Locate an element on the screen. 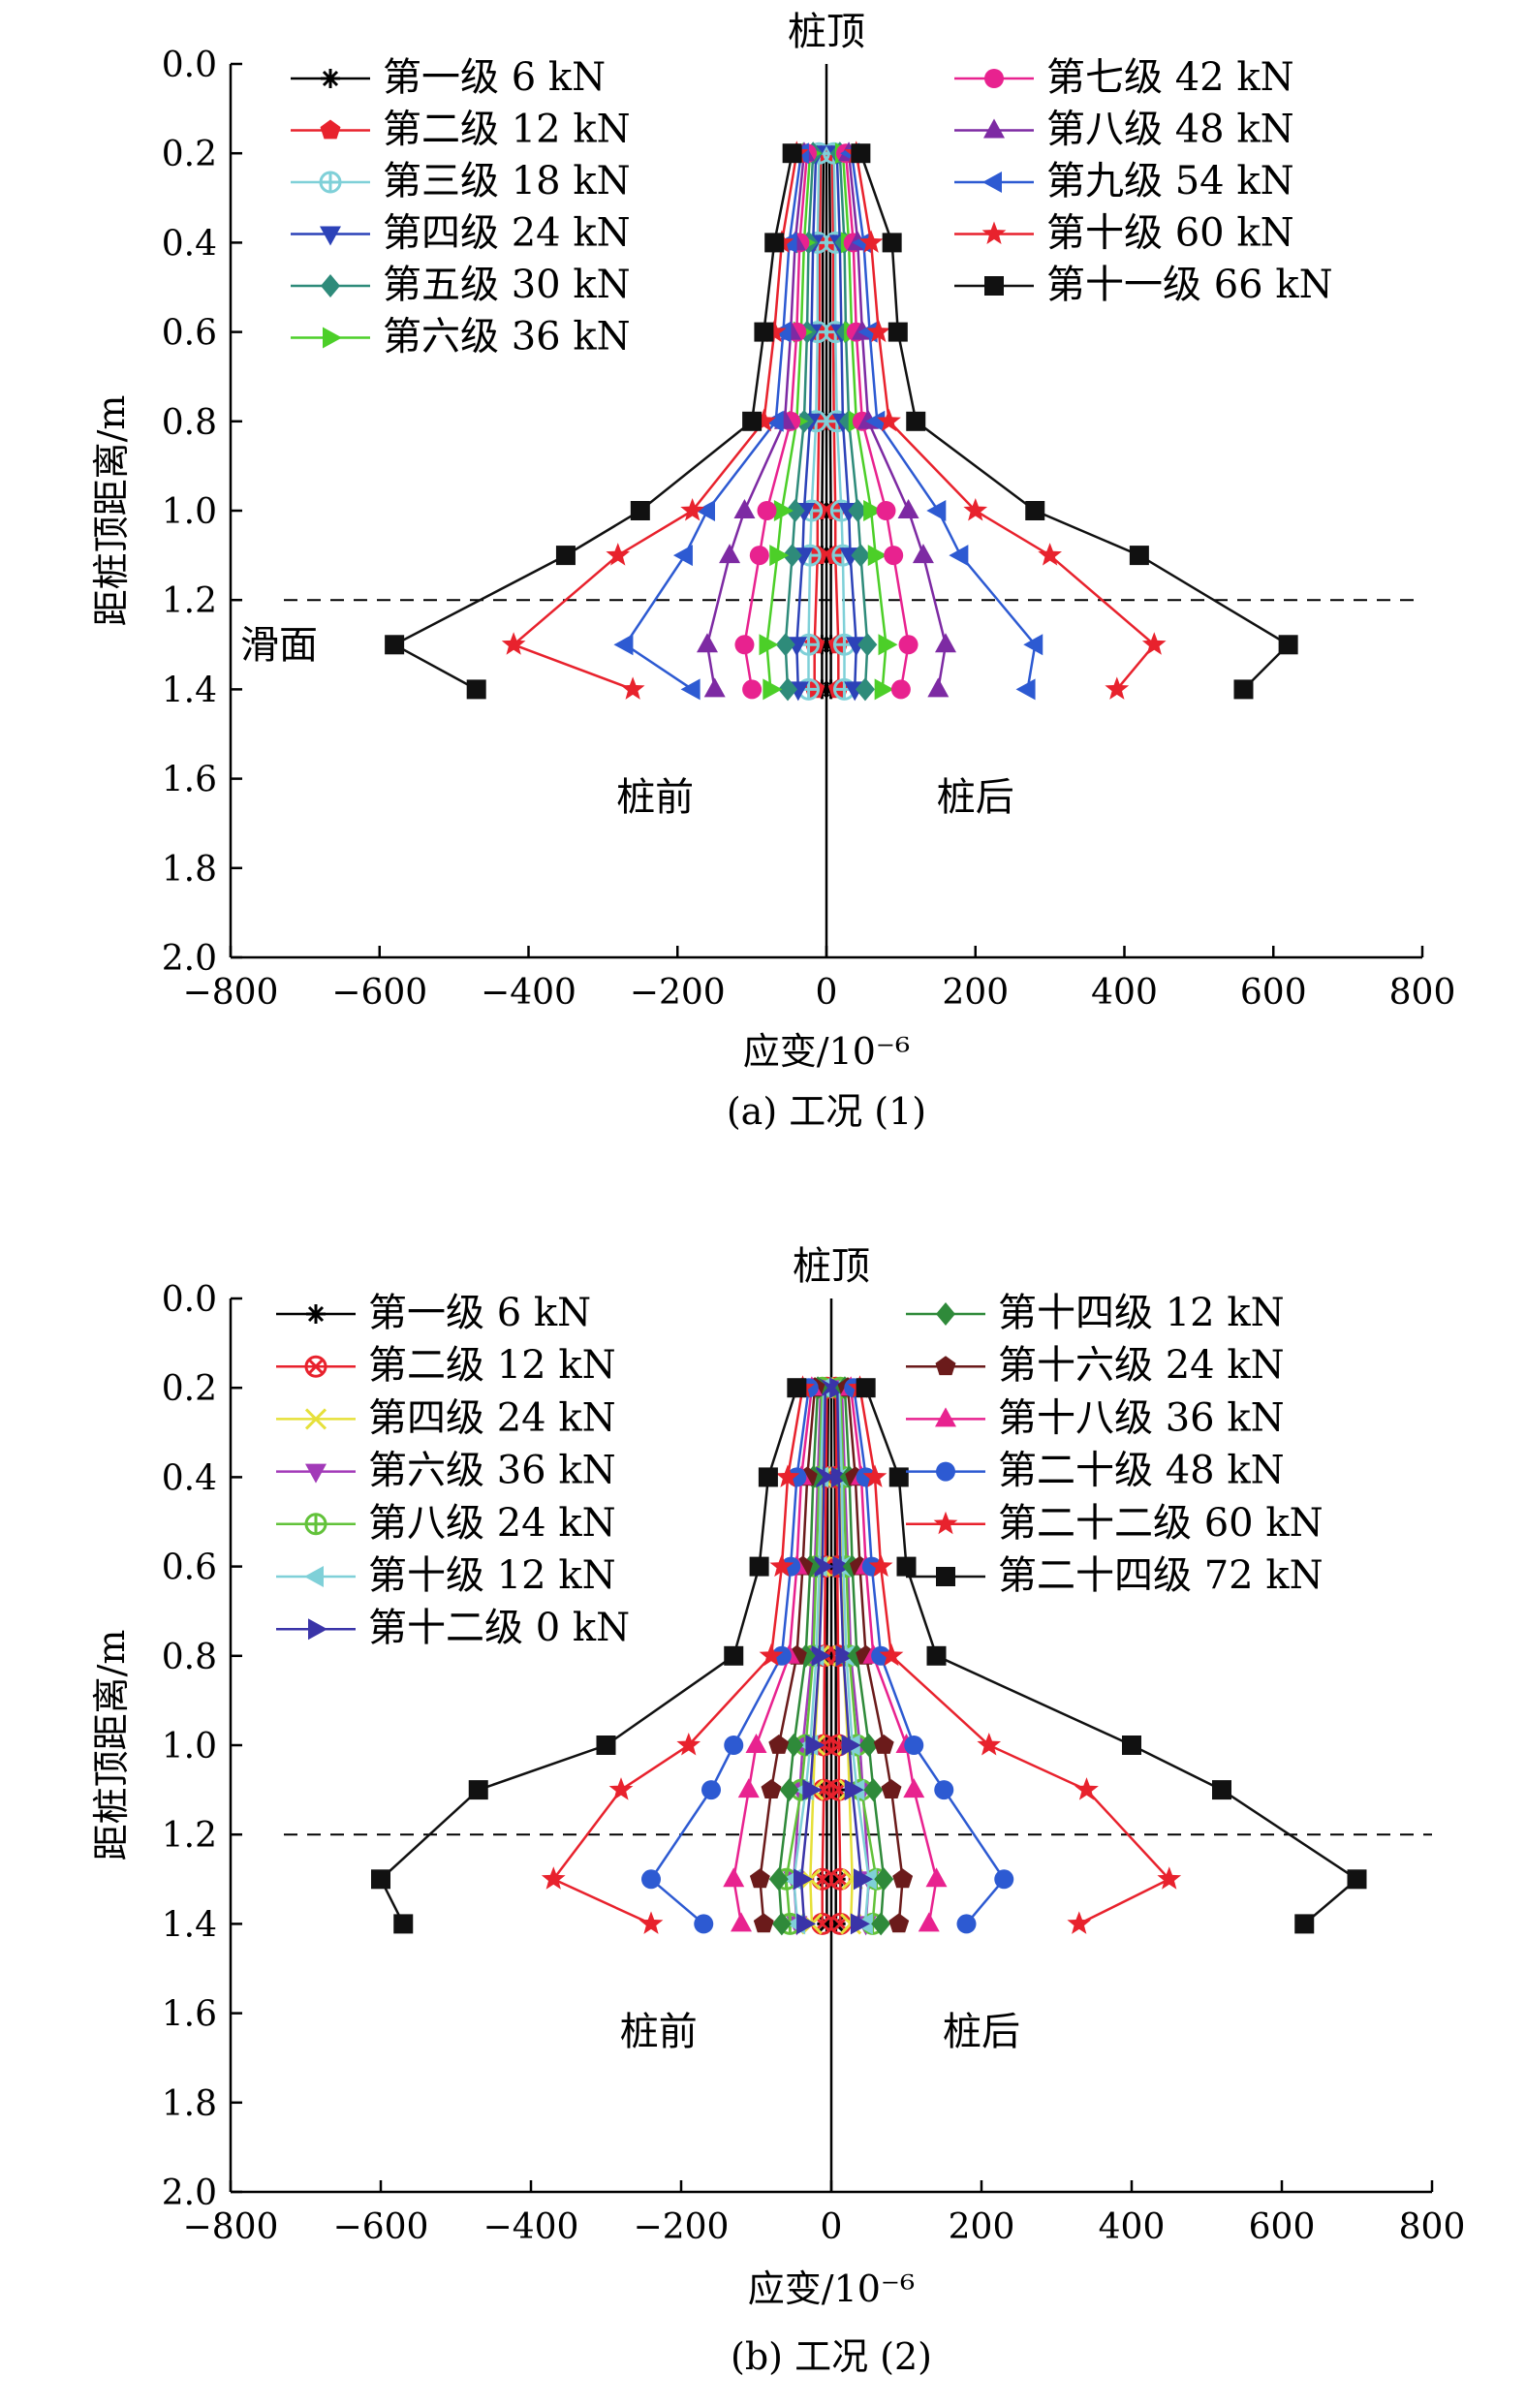  pile-front-label: 桩前 is located at coordinates (659, 2032).